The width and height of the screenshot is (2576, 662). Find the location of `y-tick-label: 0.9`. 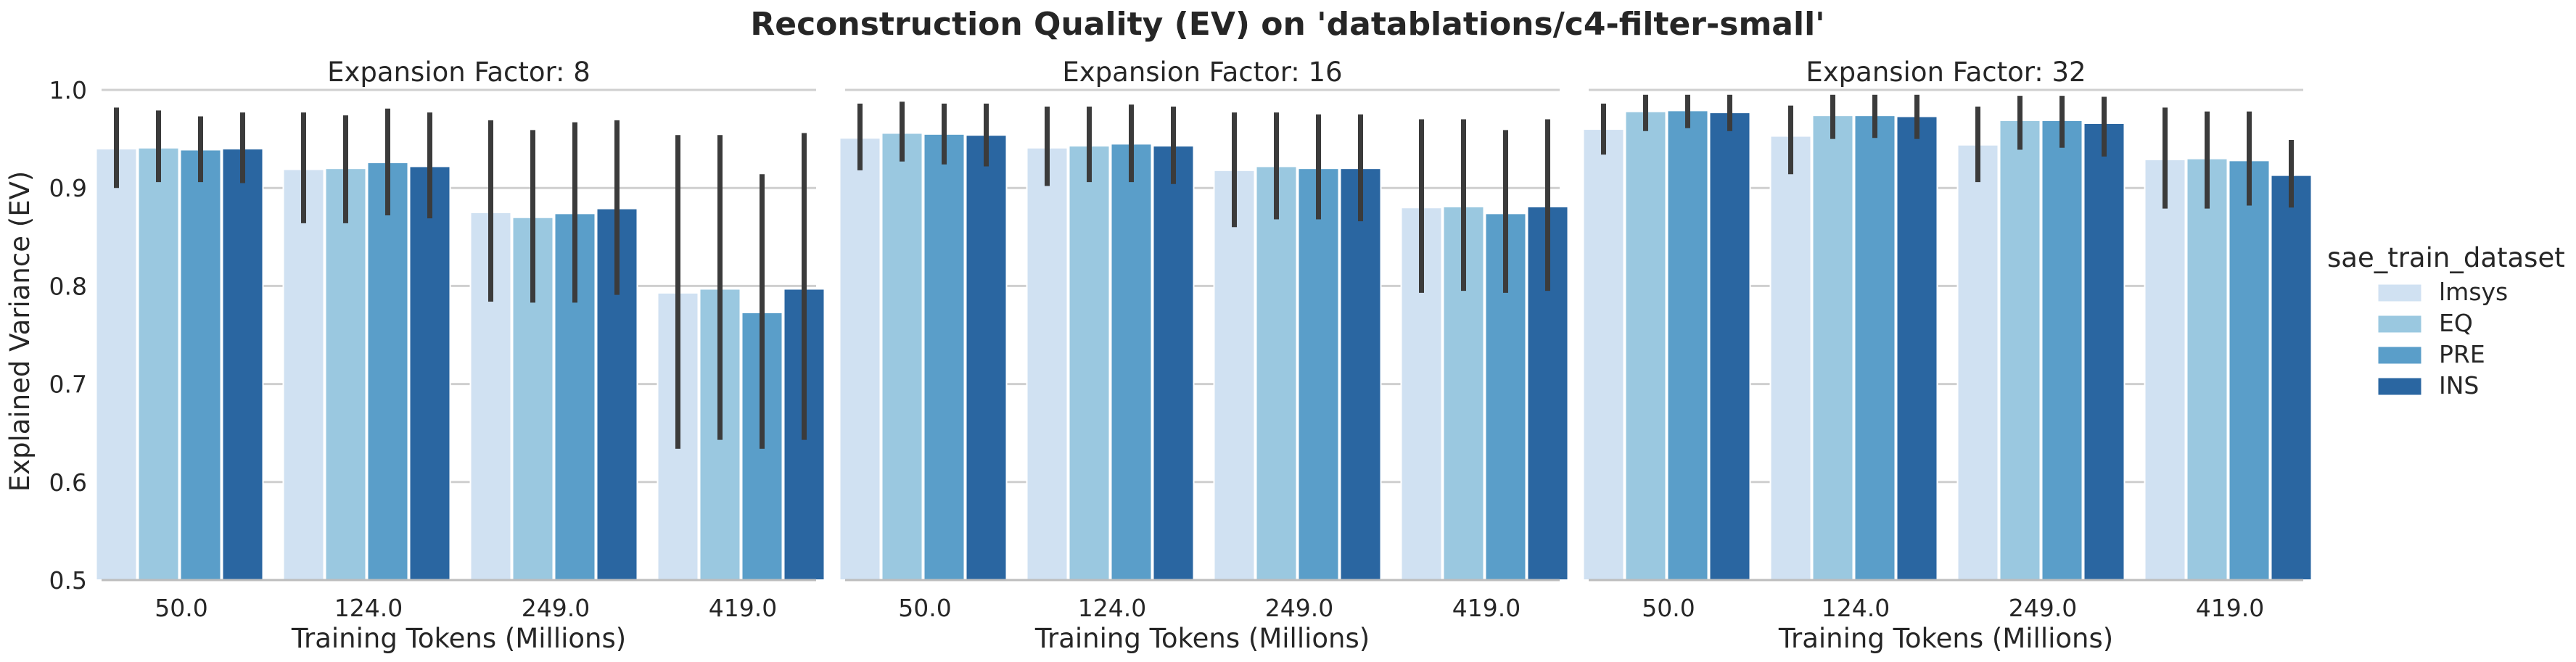

y-tick-label: 0.9 is located at coordinates (68, 188).